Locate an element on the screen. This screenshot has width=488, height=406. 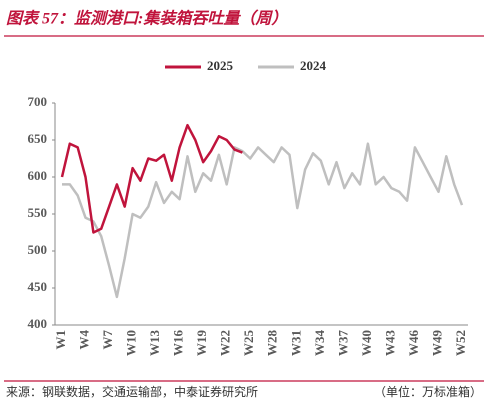
x-tick-label: W43 is located at coordinates (389, 343).